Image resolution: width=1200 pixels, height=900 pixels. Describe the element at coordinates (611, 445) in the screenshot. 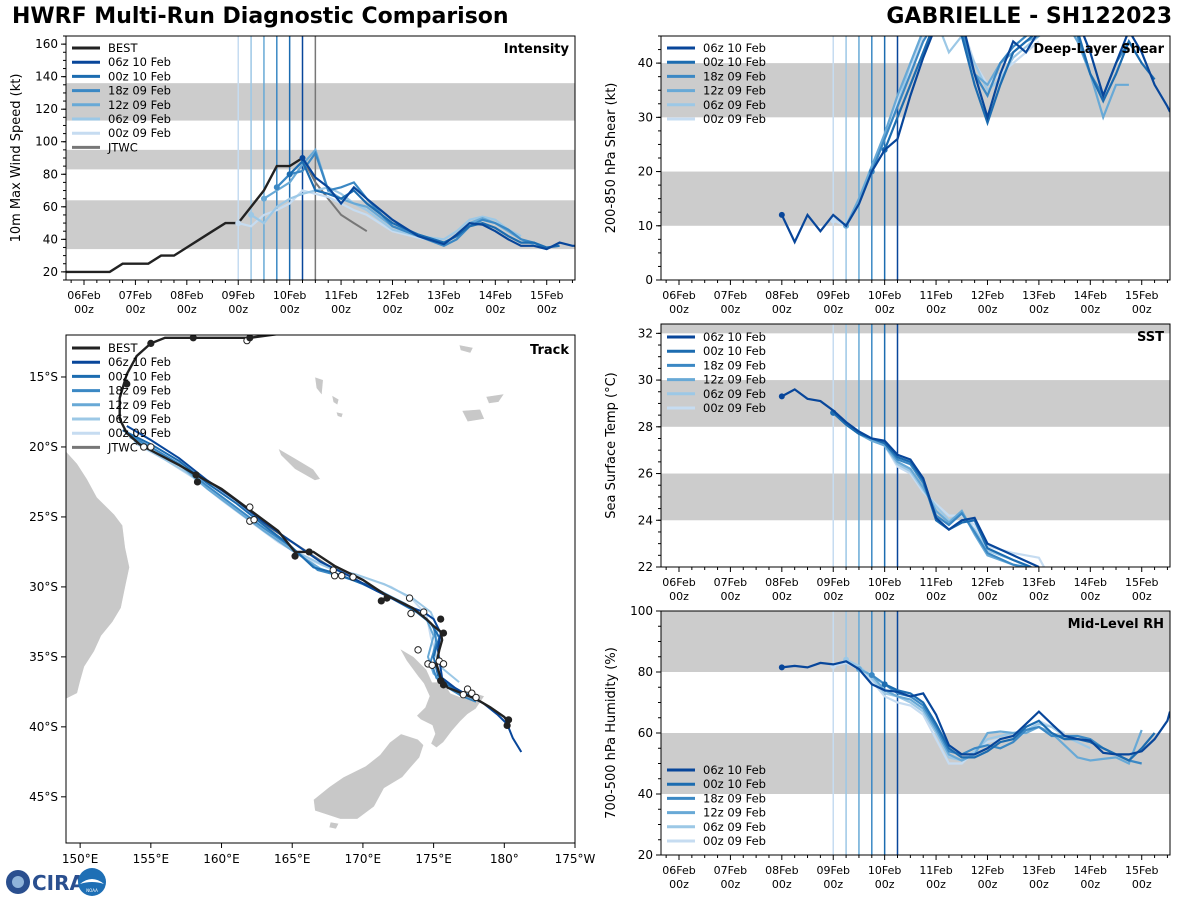

I see `sst-ylabel: Sea Surface Temp (°C)` at that location.